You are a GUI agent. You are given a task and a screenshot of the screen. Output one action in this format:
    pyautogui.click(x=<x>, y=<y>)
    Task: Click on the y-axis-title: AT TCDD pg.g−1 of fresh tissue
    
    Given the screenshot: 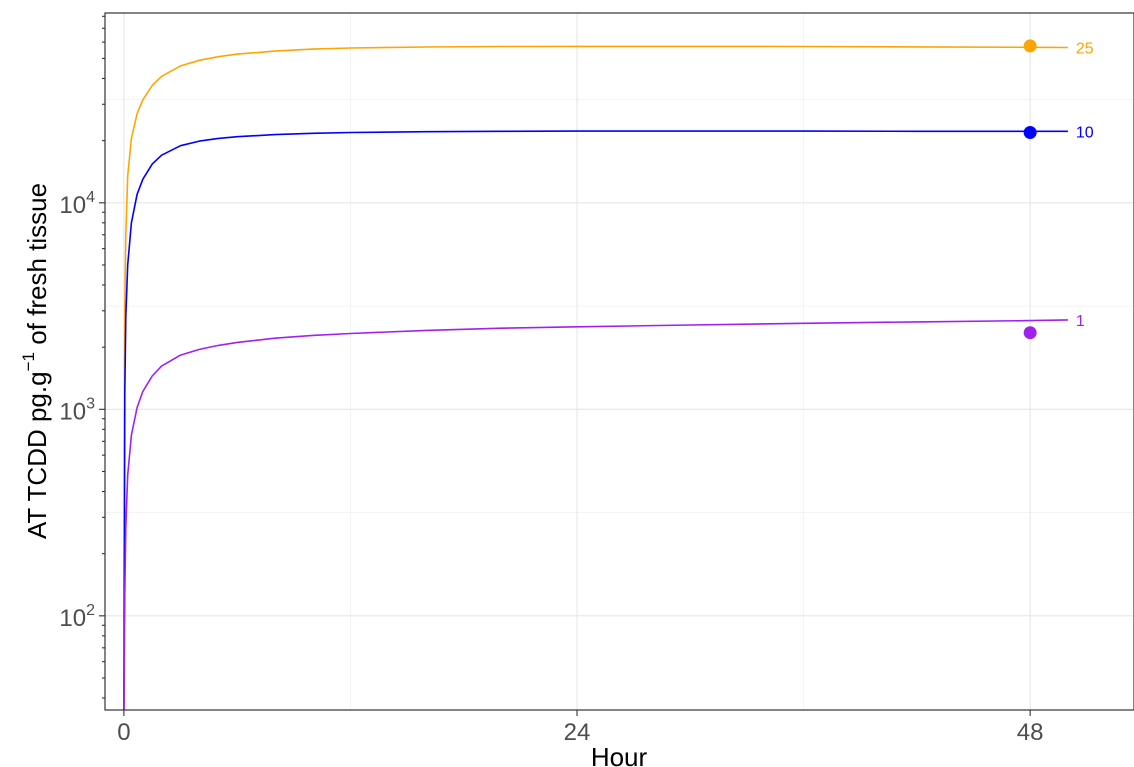 What is the action you would take?
    pyautogui.click(x=35, y=361)
    